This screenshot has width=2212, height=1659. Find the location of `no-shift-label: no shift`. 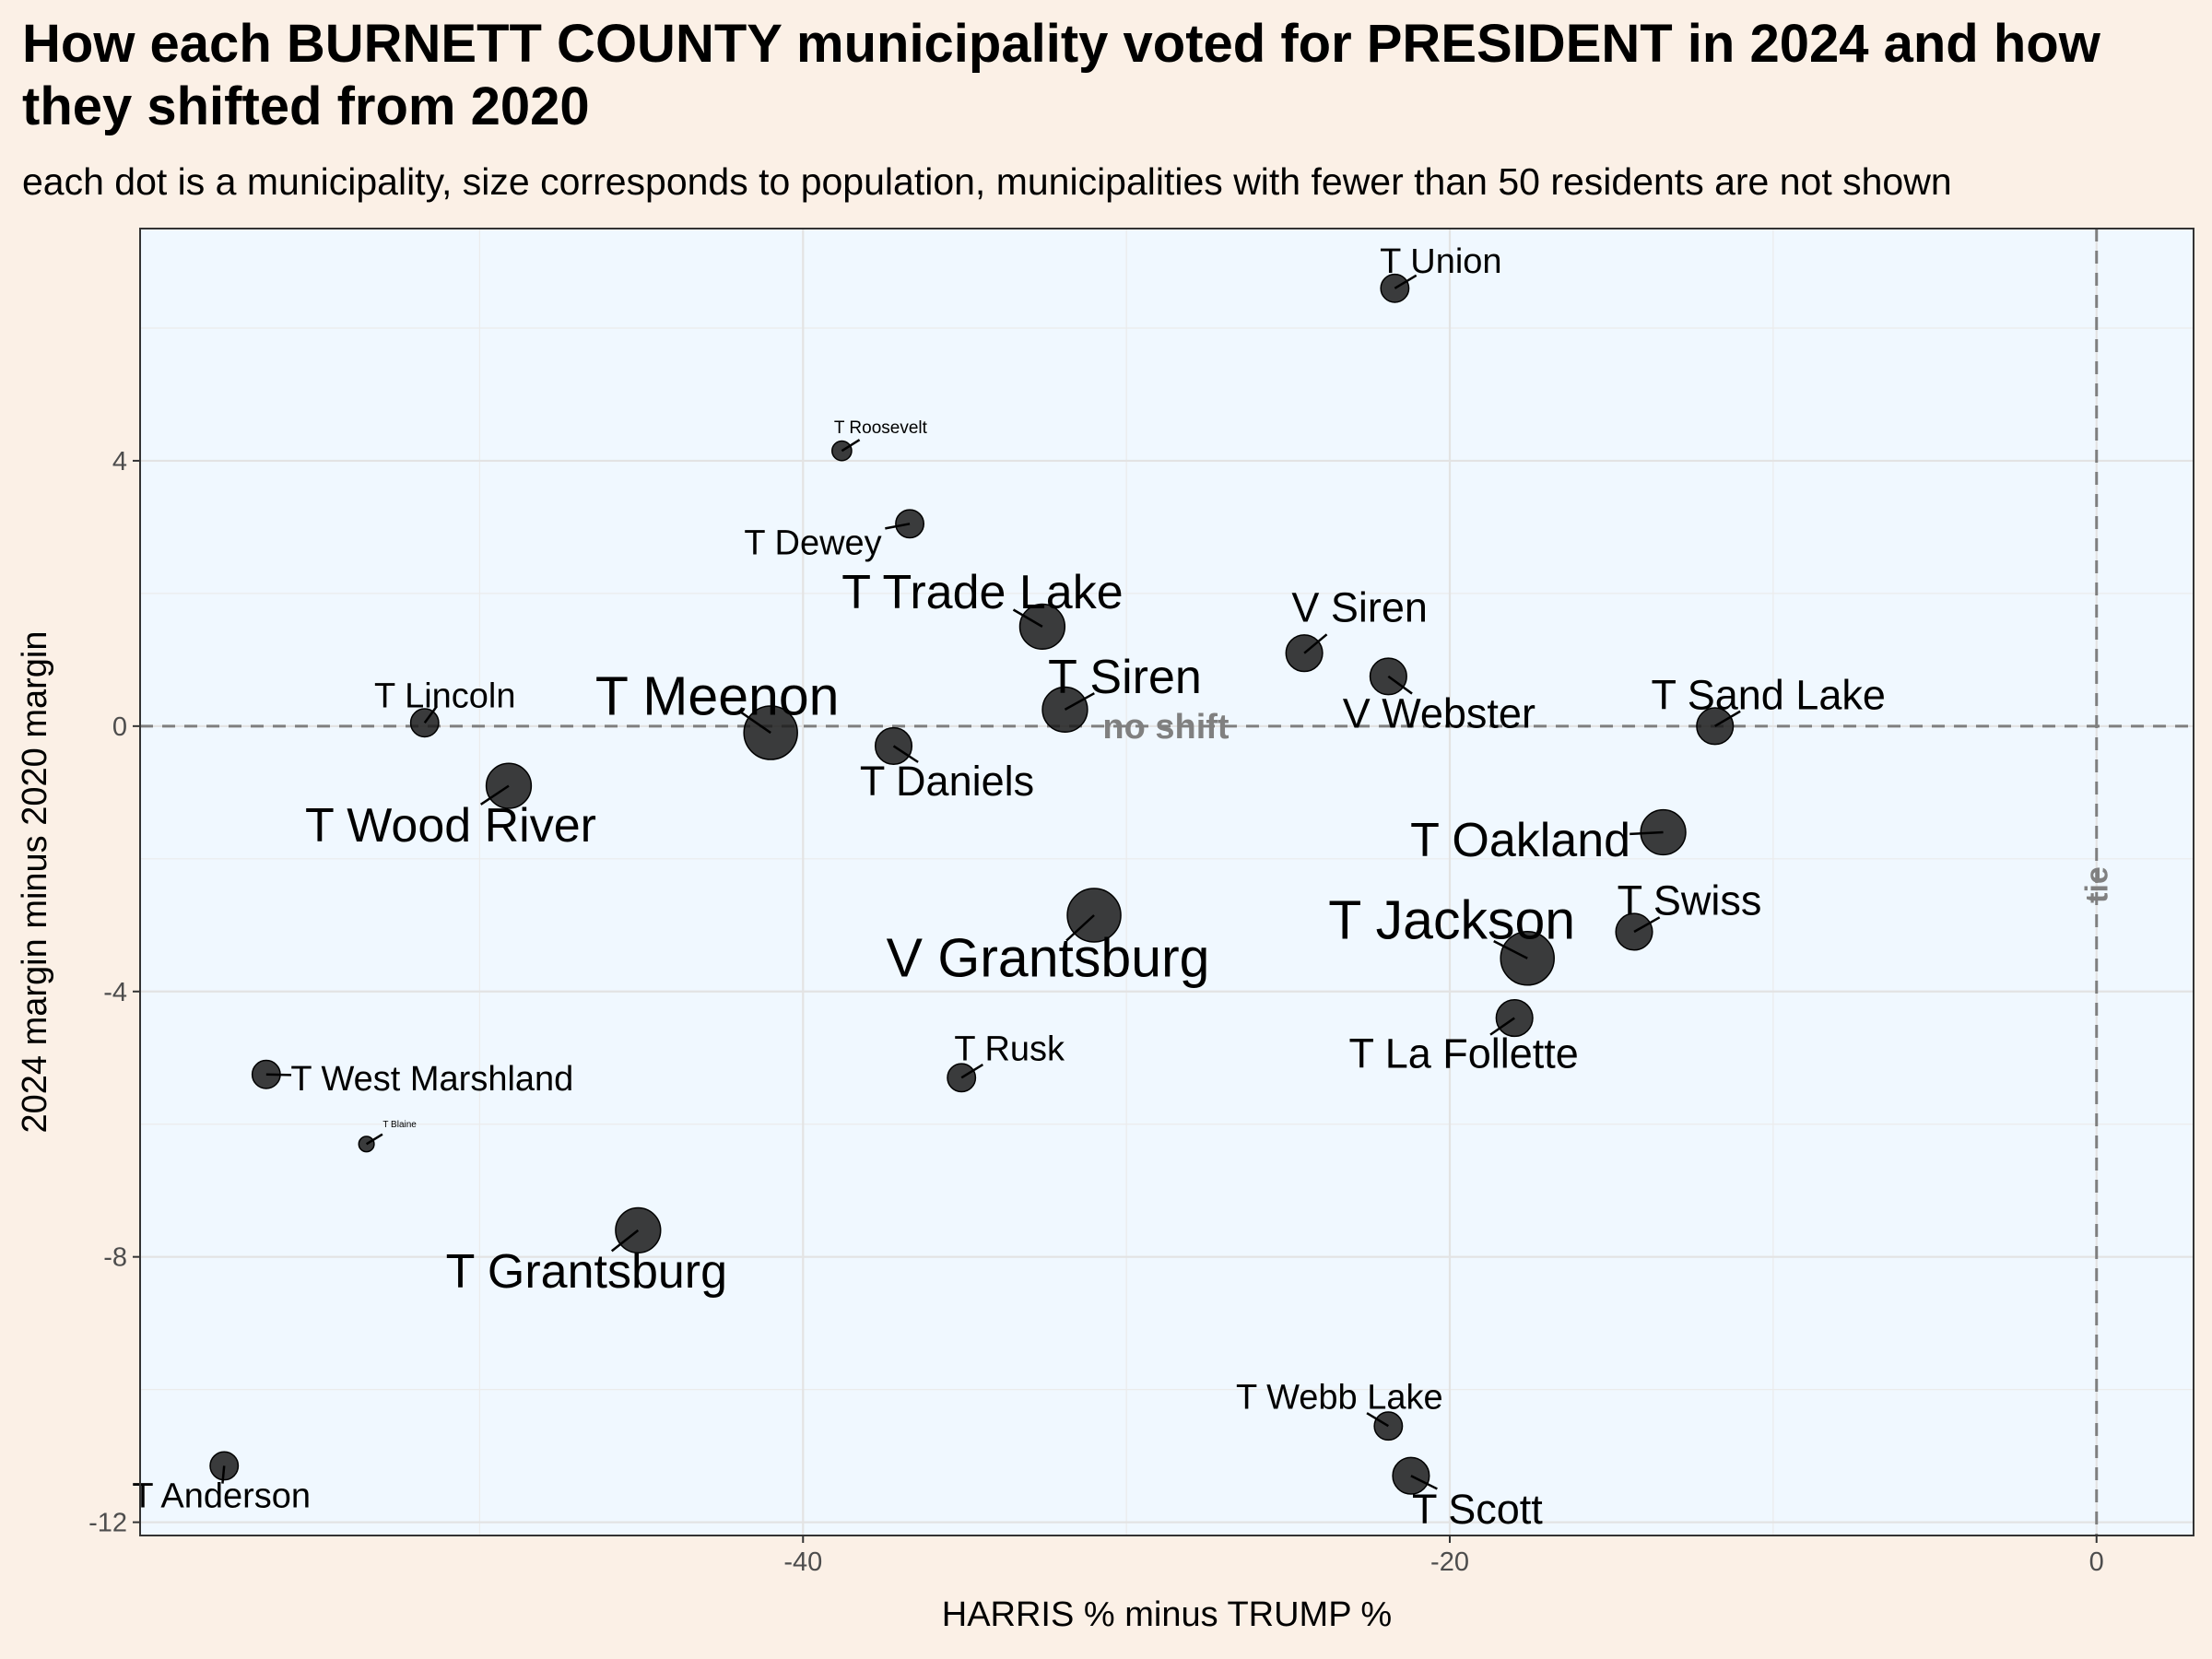

no-shift-label: no shift is located at coordinates (1166, 727).